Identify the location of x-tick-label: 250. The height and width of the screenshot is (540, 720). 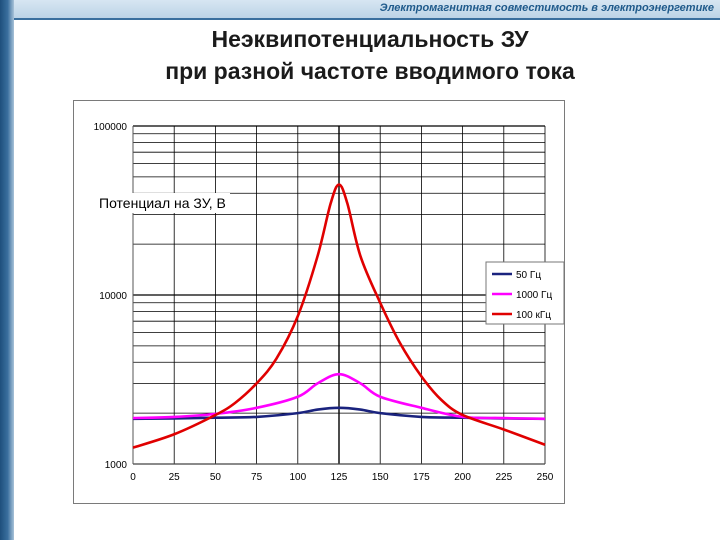
(545, 477).